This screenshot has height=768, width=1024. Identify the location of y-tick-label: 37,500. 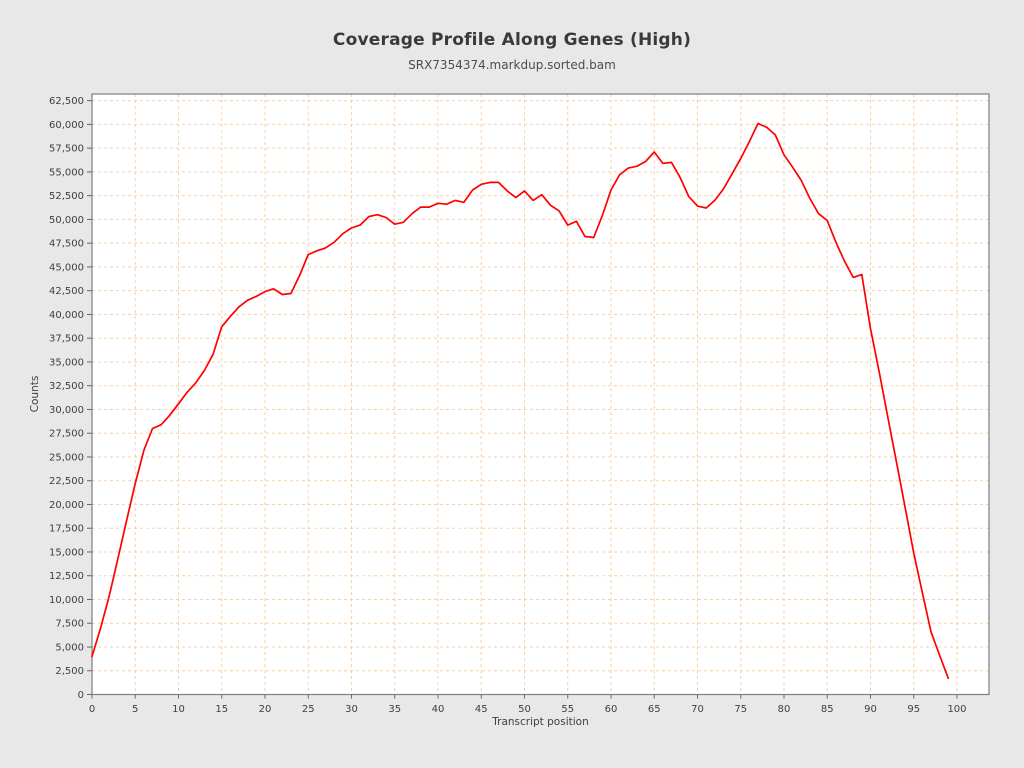
(66, 339).